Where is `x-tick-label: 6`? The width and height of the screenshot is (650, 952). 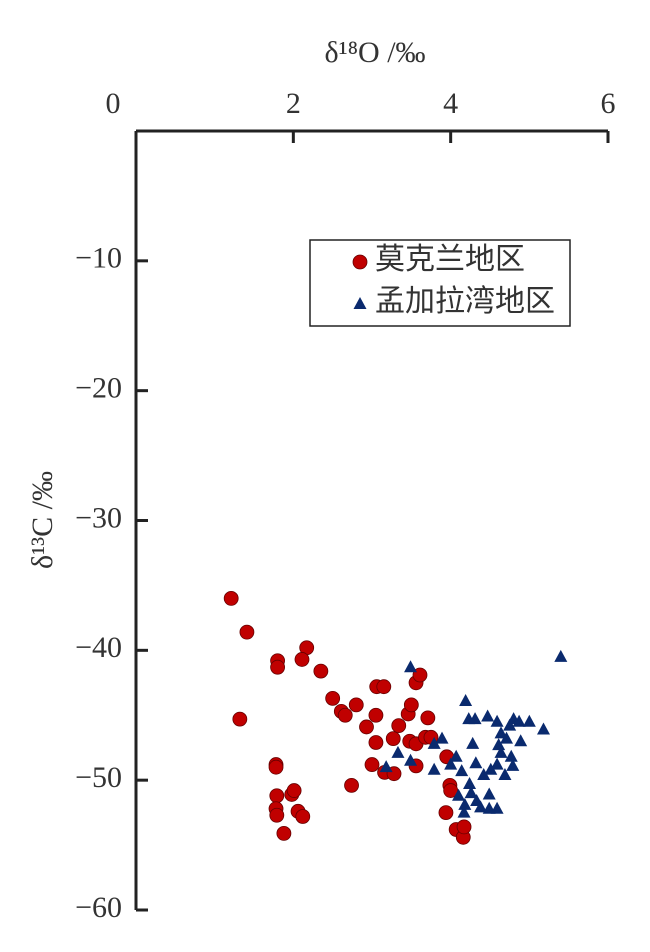
x-tick-label: 6 is located at coordinates (608, 103).